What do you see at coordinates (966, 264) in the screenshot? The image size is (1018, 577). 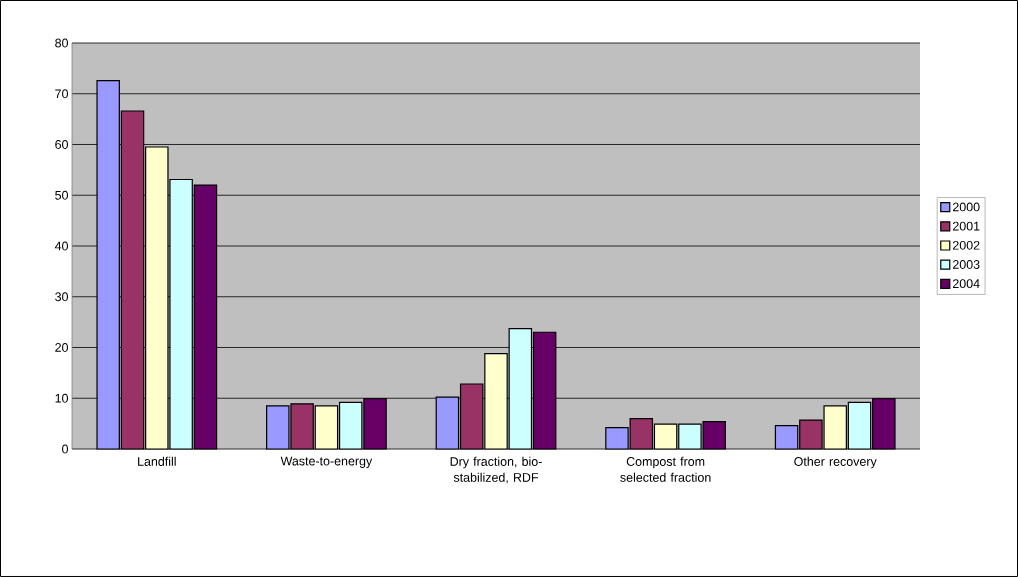 I see `legend-label: 2003` at bounding box center [966, 264].